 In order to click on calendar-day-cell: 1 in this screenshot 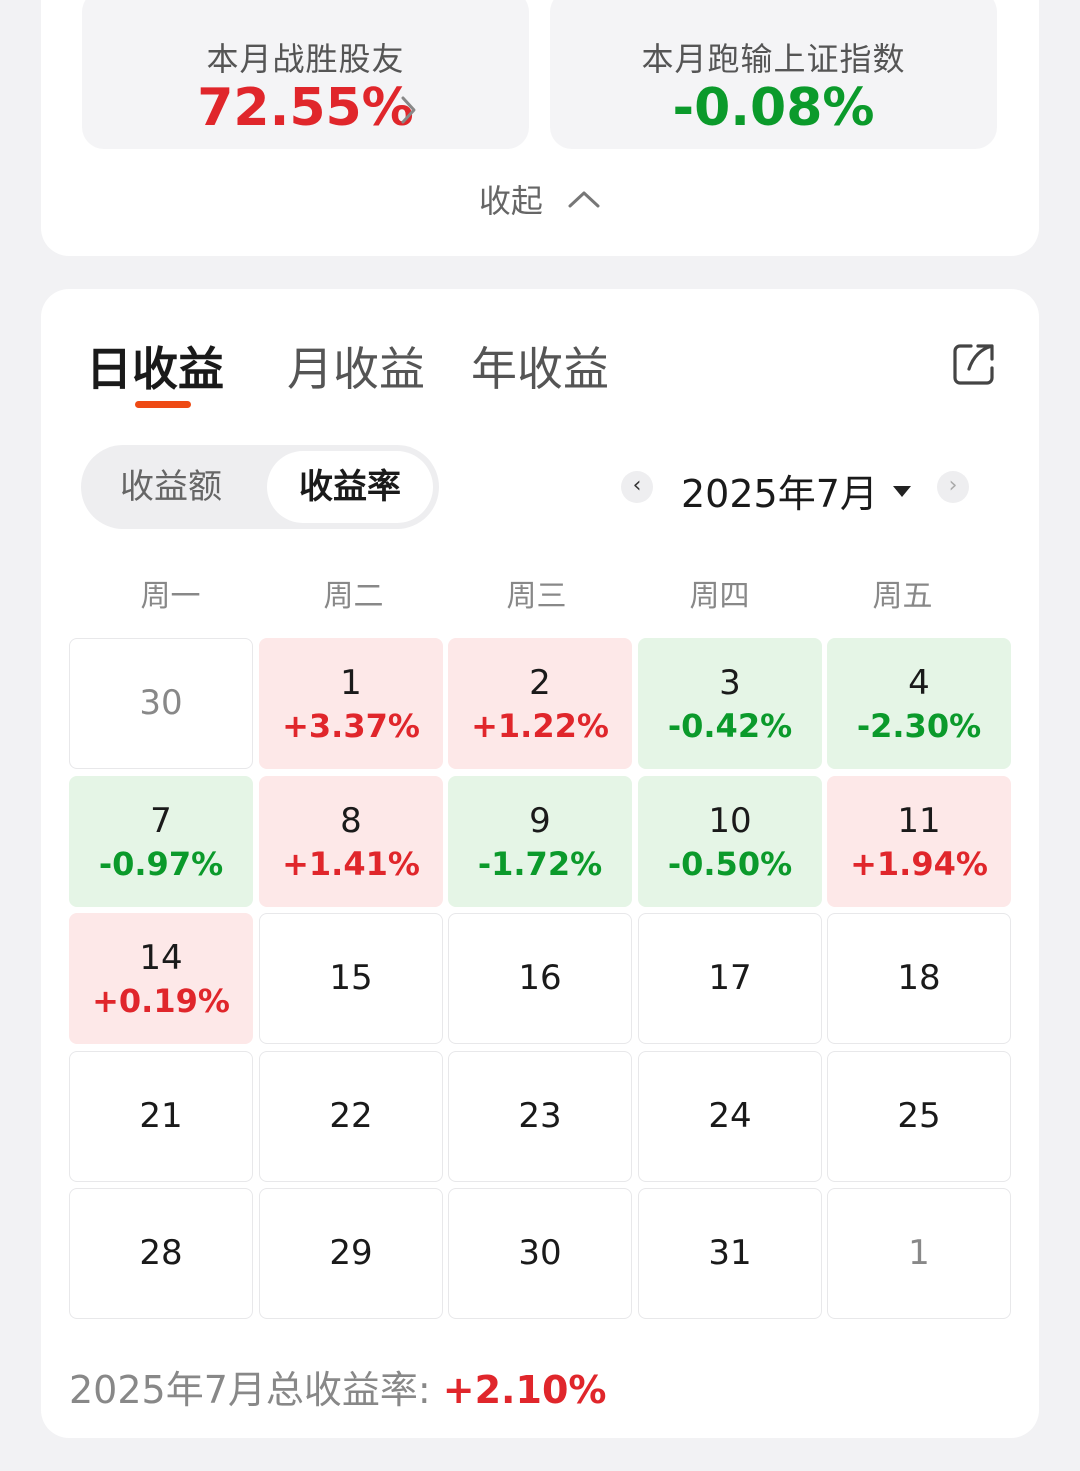, I will do `click(919, 1253)`.